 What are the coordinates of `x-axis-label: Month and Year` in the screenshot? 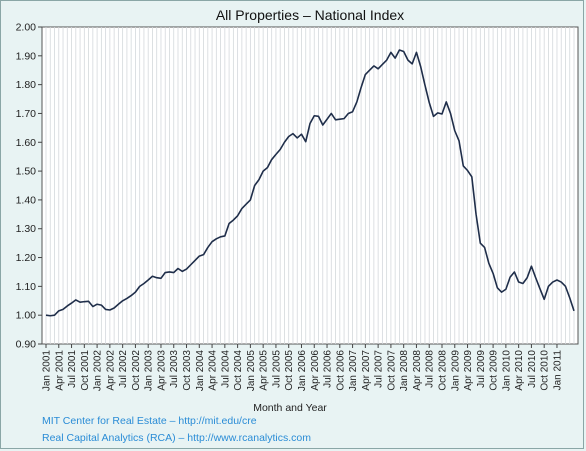 It's located at (290, 408).